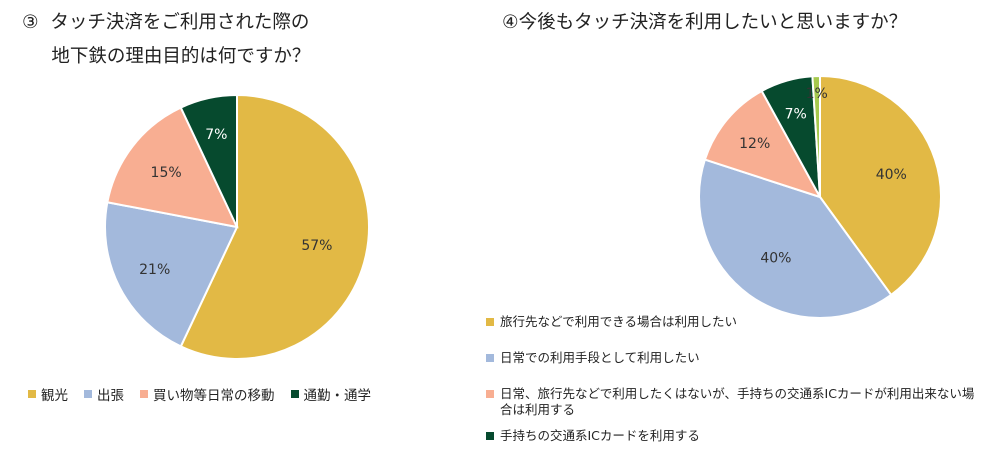 The height and width of the screenshot is (462, 1008). Describe the element at coordinates (154, 270) in the screenshot. I see `pie1-data-label-1: 21%` at that location.